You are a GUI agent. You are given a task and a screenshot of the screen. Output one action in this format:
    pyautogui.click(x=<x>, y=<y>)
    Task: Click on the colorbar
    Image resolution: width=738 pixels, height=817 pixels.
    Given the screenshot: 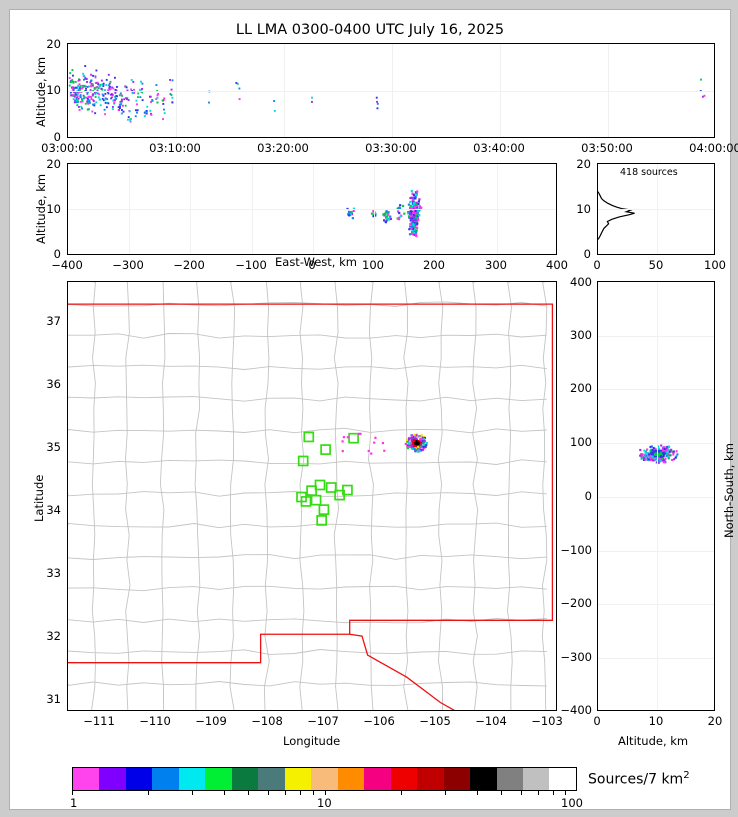 What is the action you would take?
    pyautogui.click(x=324, y=779)
    